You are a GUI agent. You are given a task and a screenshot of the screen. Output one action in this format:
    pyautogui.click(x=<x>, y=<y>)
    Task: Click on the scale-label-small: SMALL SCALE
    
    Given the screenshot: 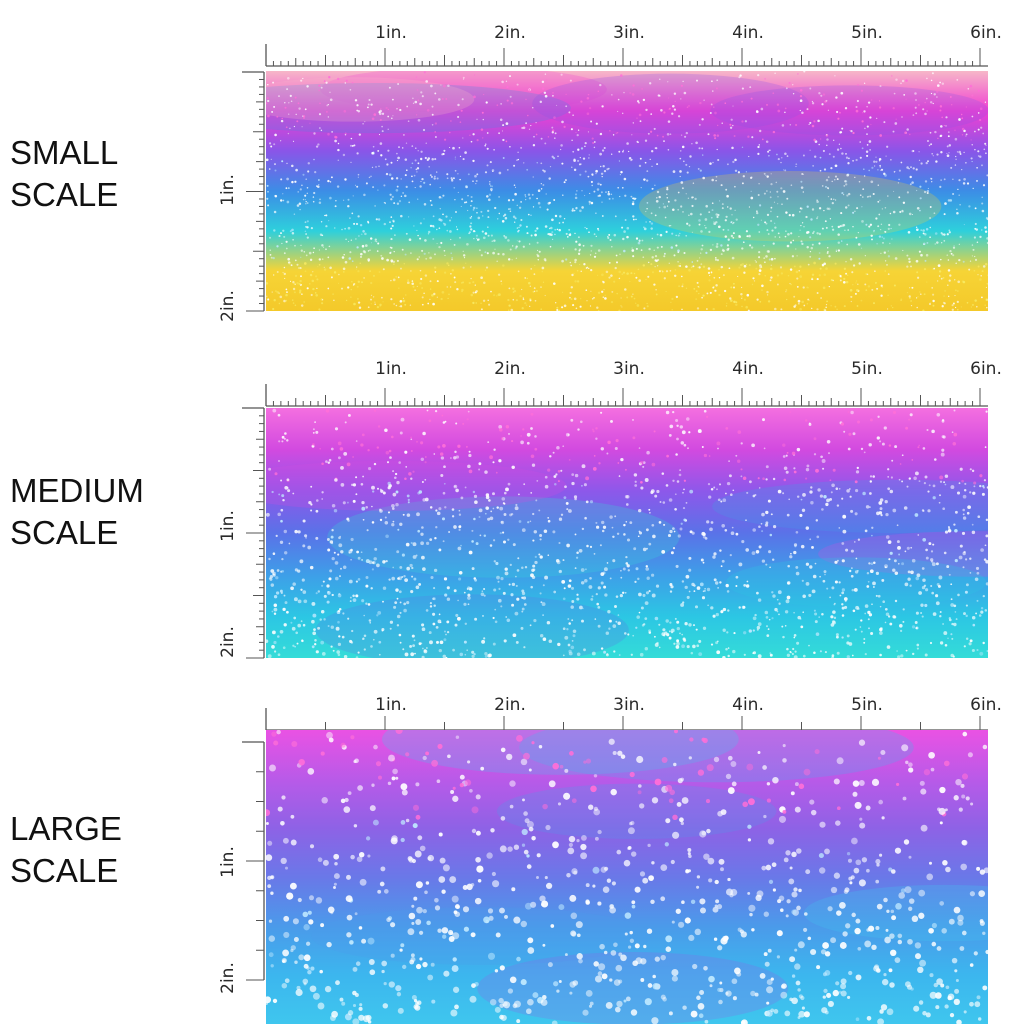 What is the action you would take?
    pyautogui.click(x=64, y=174)
    